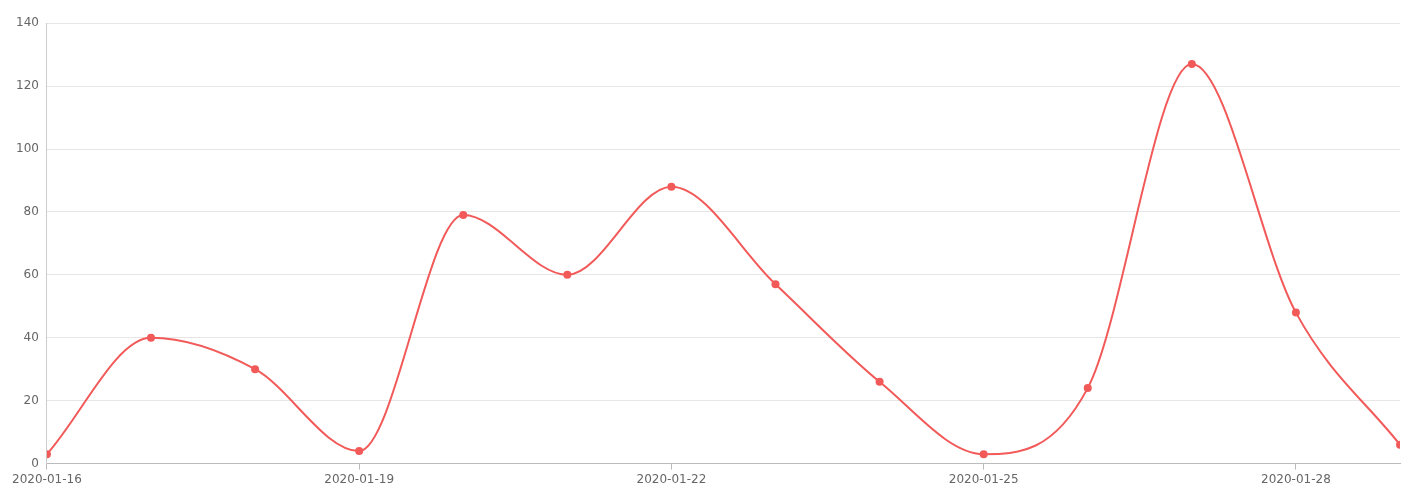 This screenshot has width=1416, height=498. Describe the element at coordinates (27, 85) in the screenshot. I see `y-tick-label: 120` at that location.